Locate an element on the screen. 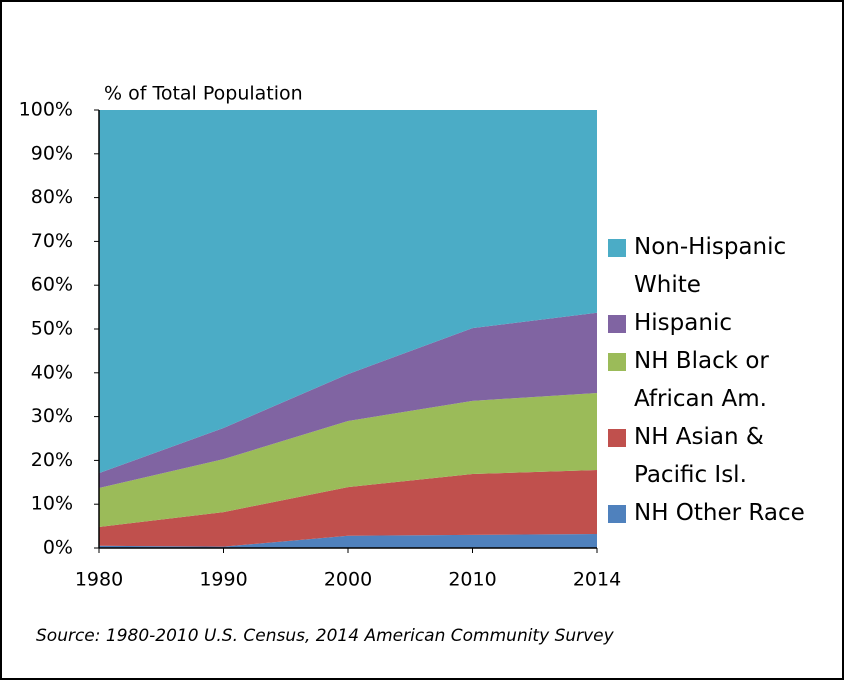  y-tick-label: 80% is located at coordinates (52, 197).